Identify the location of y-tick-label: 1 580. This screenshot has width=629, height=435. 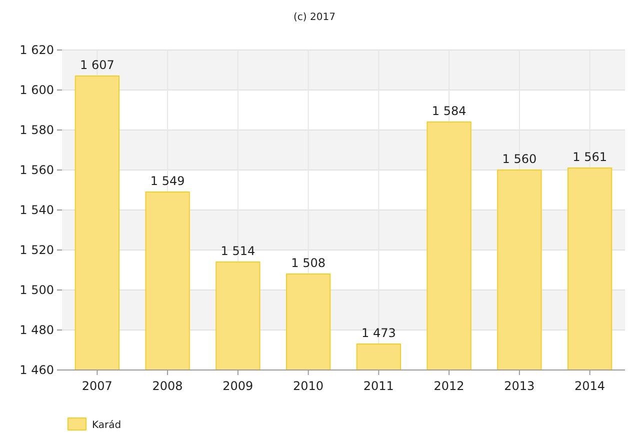
(37, 130).